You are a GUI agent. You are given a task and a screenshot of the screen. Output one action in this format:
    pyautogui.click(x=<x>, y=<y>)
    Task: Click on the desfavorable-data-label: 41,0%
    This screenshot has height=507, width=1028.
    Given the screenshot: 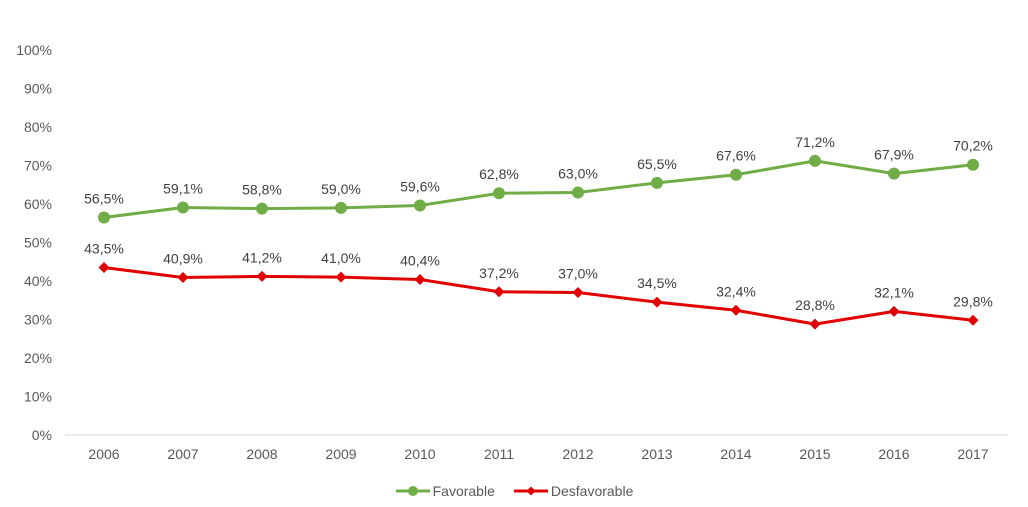 What is the action you would take?
    pyautogui.click(x=341, y=258)
    